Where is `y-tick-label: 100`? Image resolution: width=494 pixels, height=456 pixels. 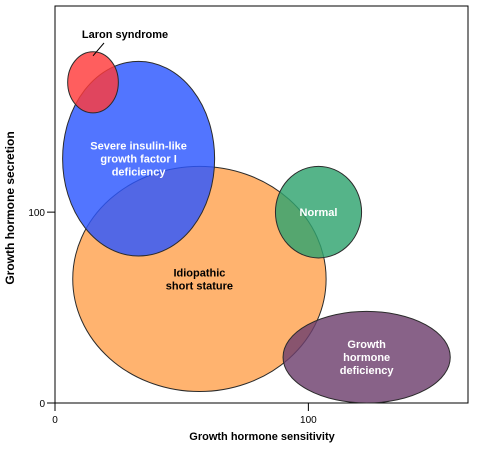
y-tick-label: 100 is located at coordinates (36, 213).